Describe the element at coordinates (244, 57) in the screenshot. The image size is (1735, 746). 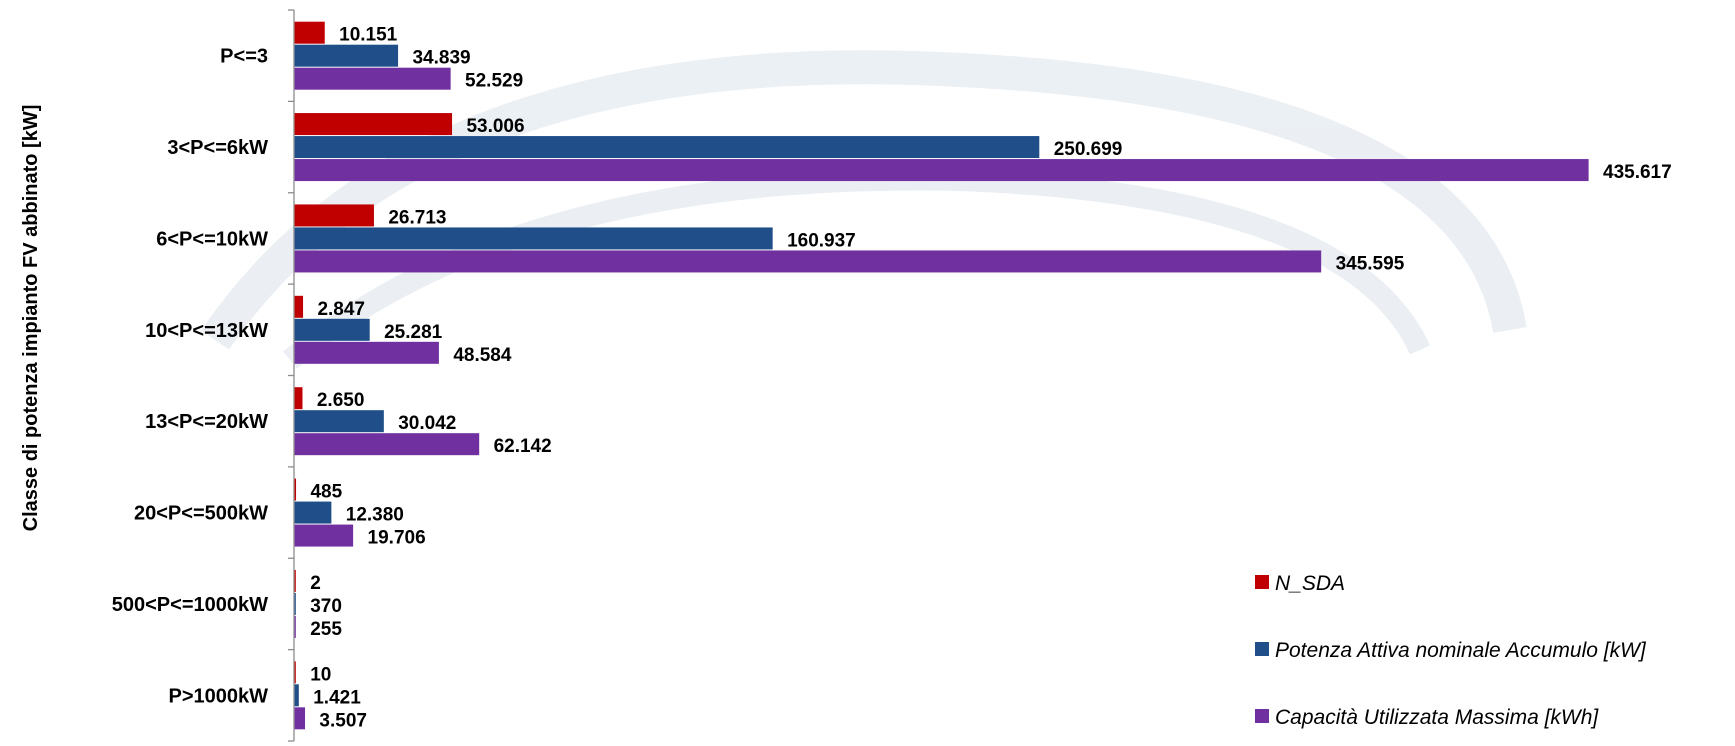
I see `category-label: P<=3` at that location.